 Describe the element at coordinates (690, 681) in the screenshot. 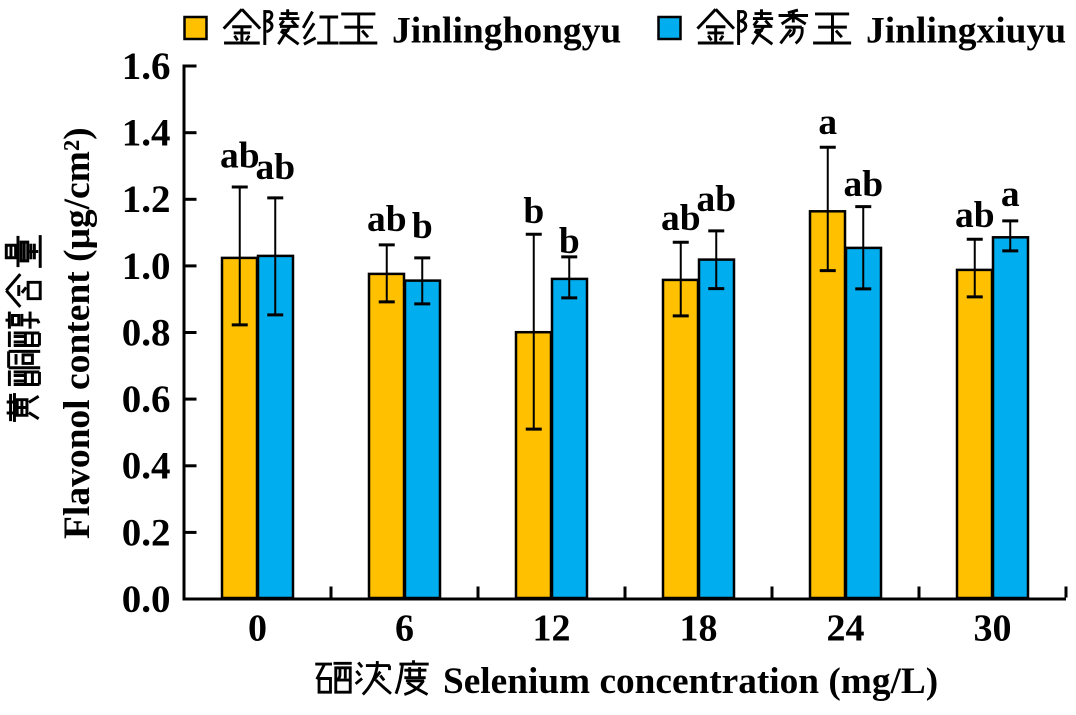

I see `svg-text: Selenium concentration (mg/L)` at that location.